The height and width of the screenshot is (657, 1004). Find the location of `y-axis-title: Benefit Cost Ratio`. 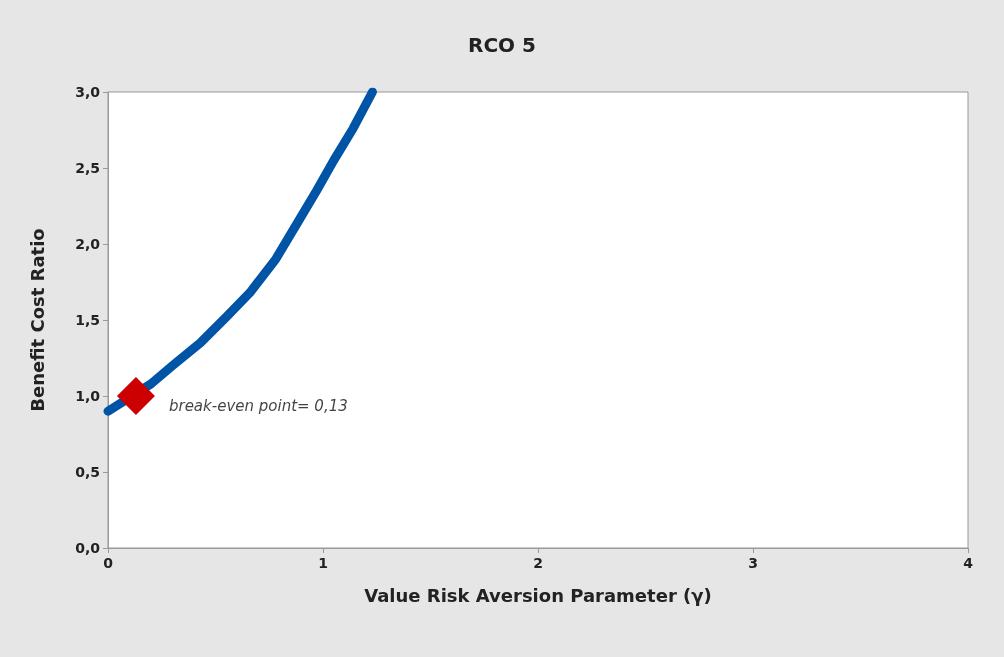

y-axis-title: Benefit Cost Ratio is located at coordinates (37, 320).